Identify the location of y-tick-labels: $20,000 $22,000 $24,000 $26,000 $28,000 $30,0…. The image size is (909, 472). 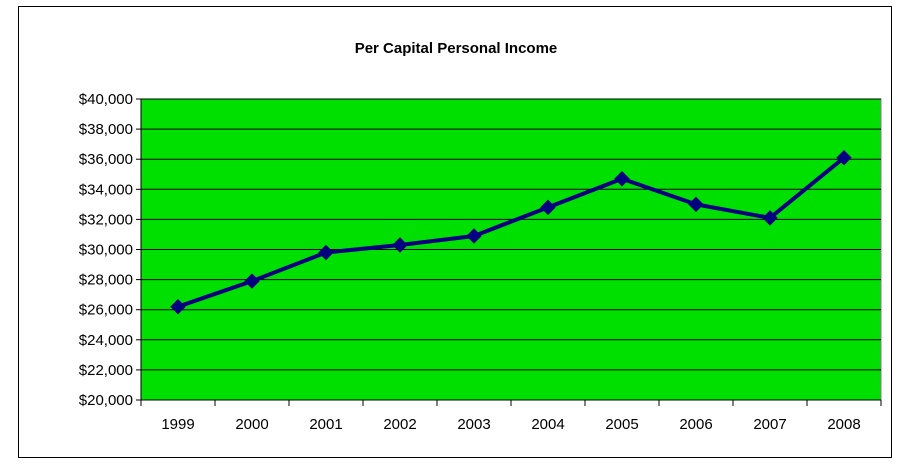
(106, 250).